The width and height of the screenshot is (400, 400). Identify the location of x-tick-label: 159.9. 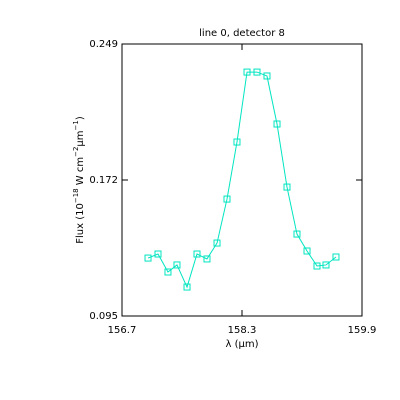
(362, 330).